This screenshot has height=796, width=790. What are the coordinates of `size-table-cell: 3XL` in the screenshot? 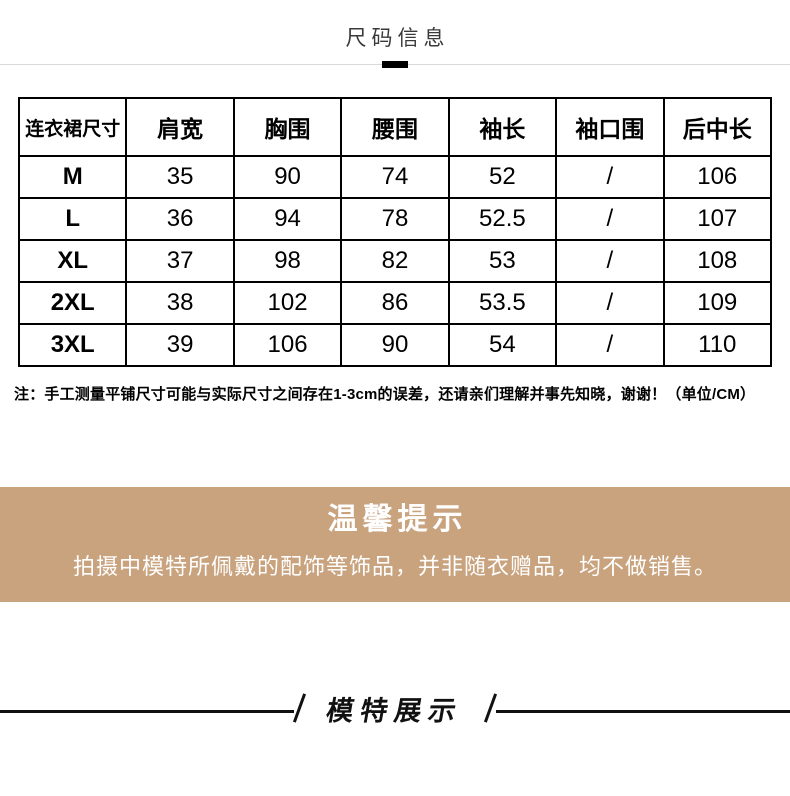 It's located at (72, 345).